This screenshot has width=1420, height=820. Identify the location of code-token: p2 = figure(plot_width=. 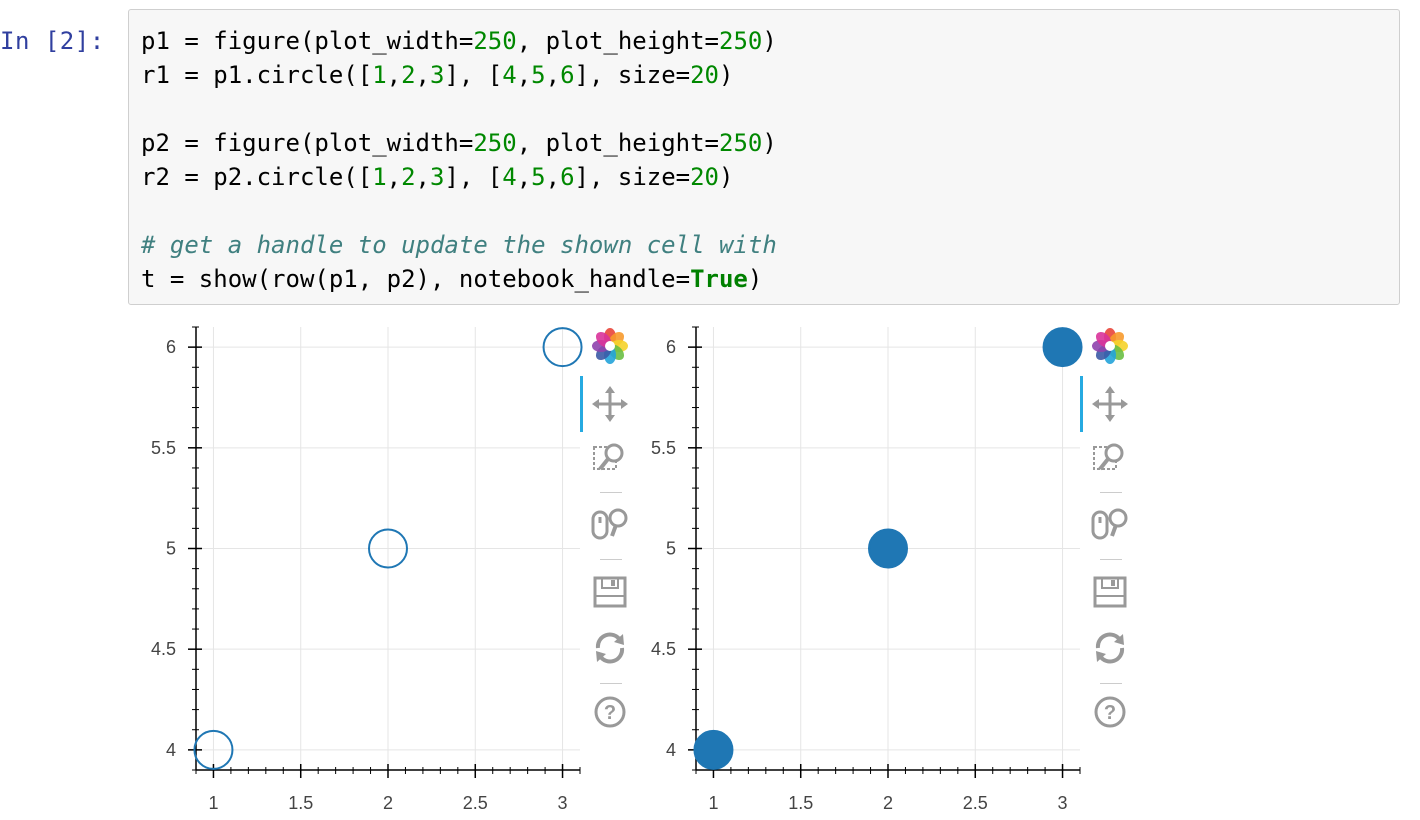
(307, 143).